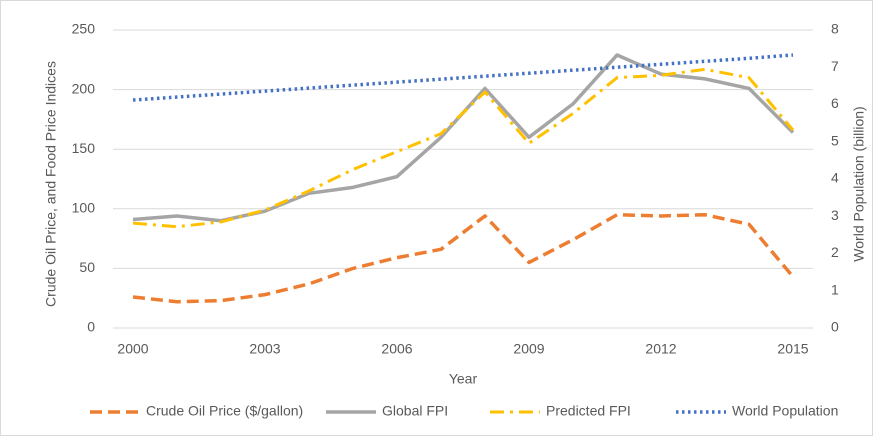  I want to click on y-tick-label: 100, so click(84, 208).